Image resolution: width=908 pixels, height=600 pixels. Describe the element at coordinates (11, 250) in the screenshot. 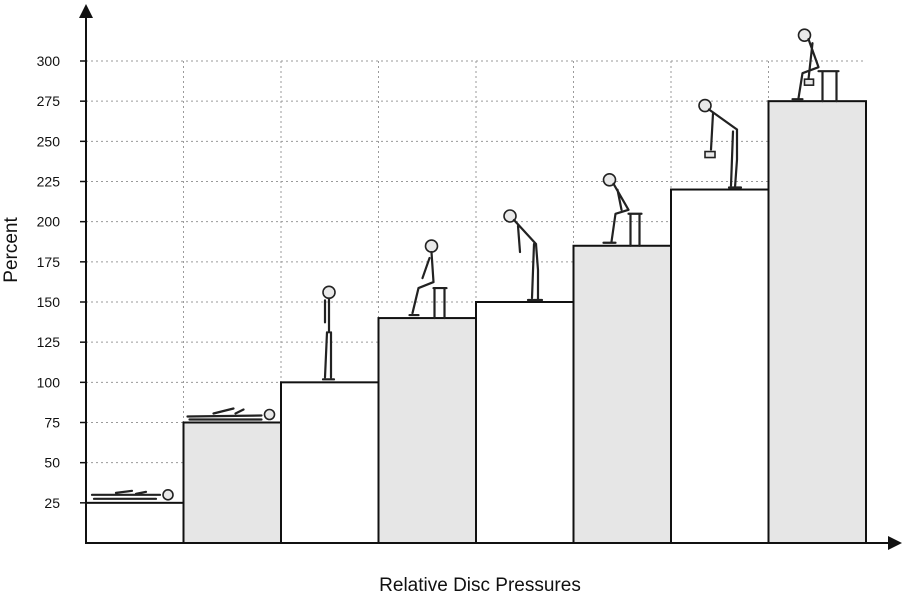

I see `y-axis-title: Percent` at that location.